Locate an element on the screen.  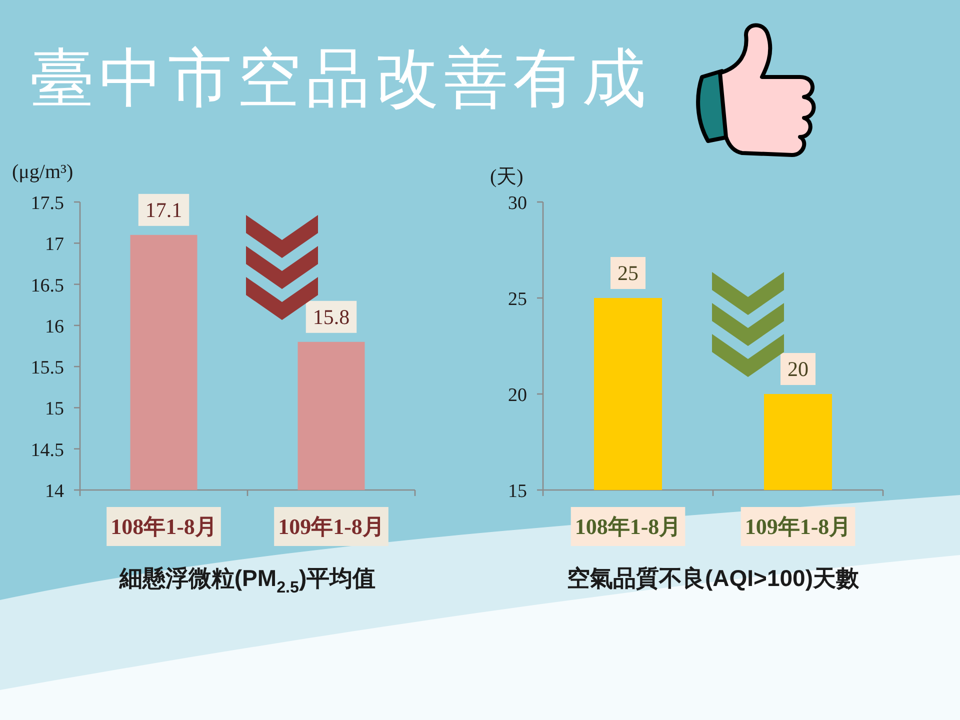
y-axis-title: (天) is located at coordinates (507, 177).